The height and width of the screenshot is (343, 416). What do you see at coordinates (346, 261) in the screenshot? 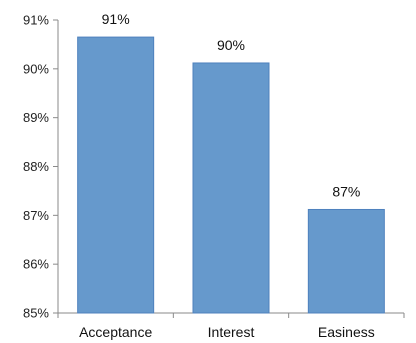
I see `bar-easiness` at bounding box center [346, 261].